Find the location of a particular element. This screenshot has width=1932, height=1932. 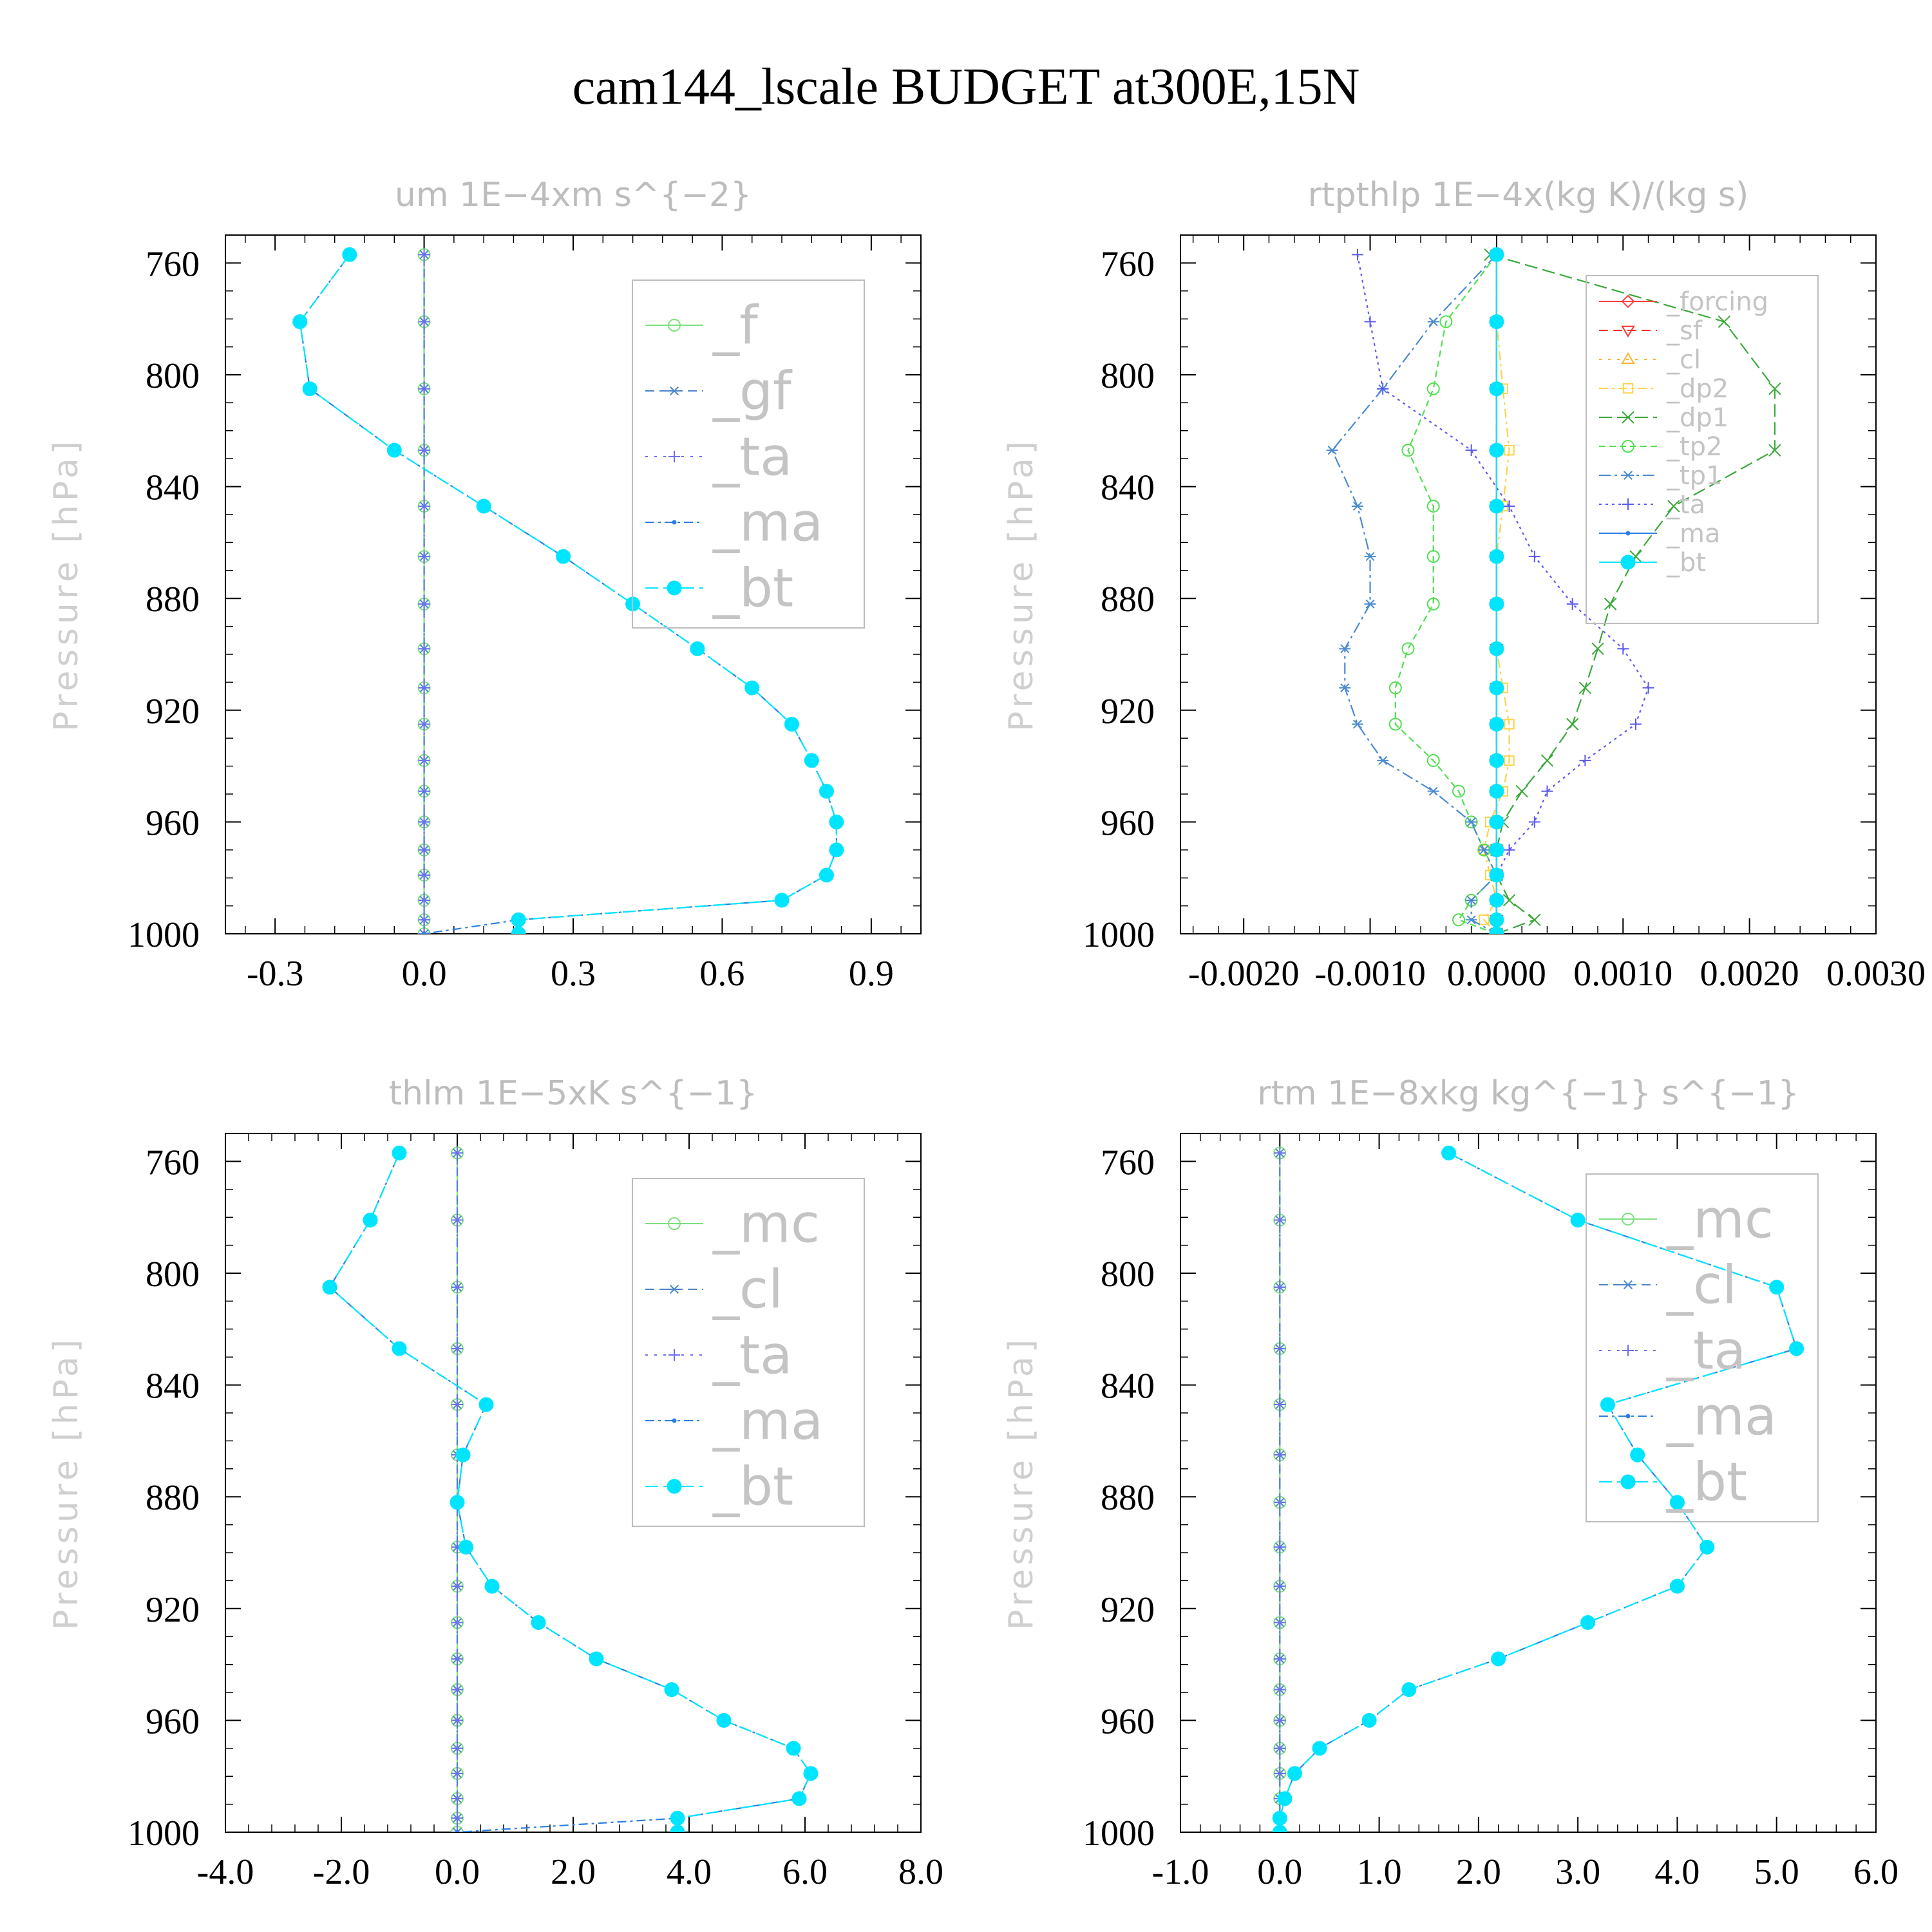

legend-label: _cl is located at coordinates (1702, 1286).